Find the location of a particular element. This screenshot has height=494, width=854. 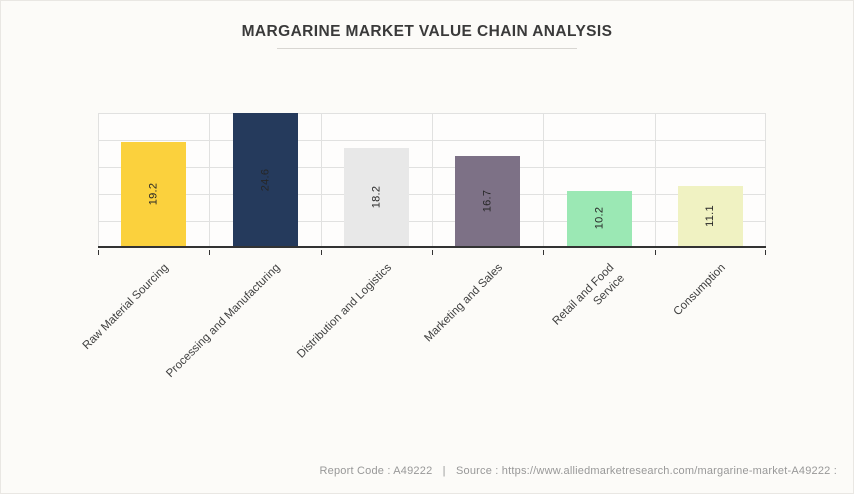

x-axis-label-raw-material-sourcing: Raw Material Sourcing is located at coordinates (126, 307).